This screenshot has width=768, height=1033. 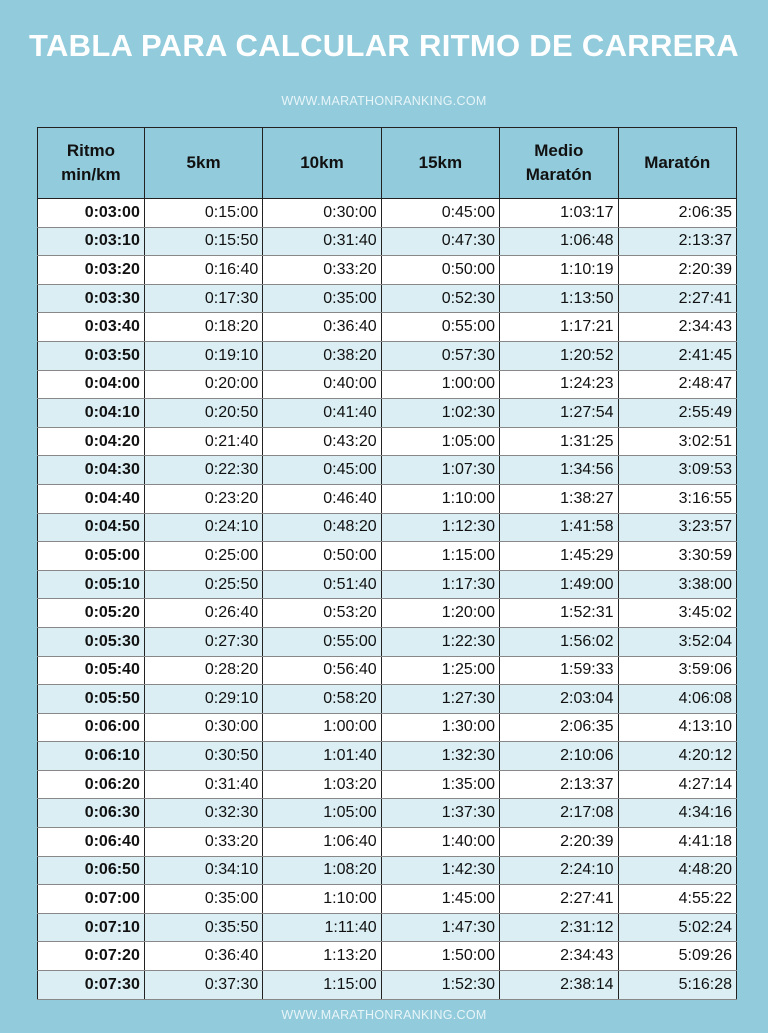 What do you see at coordinates (203, 870) in the screenshot?
I see `time-5km-cell: 0:34:10` at bounding box center [203, 870].